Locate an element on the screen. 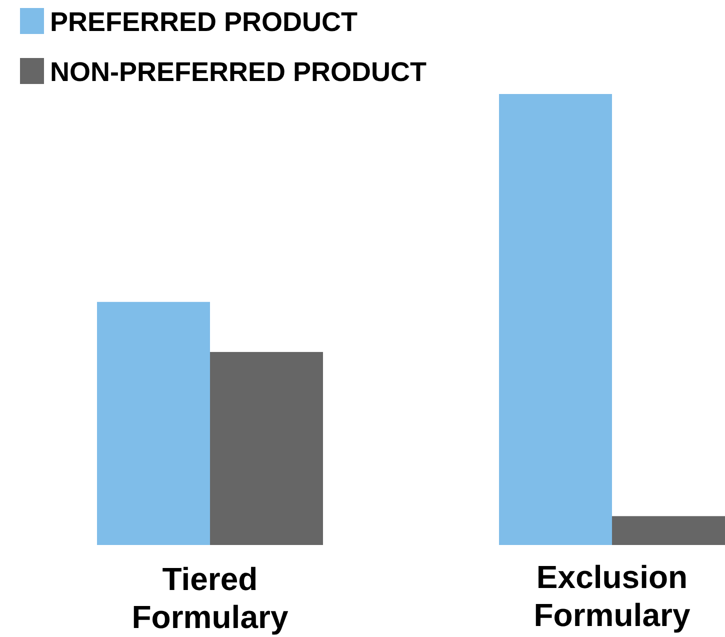 The image size is (725, 637). x-tick-label: Exclusion Formulary is located at coordinates (612, 596).